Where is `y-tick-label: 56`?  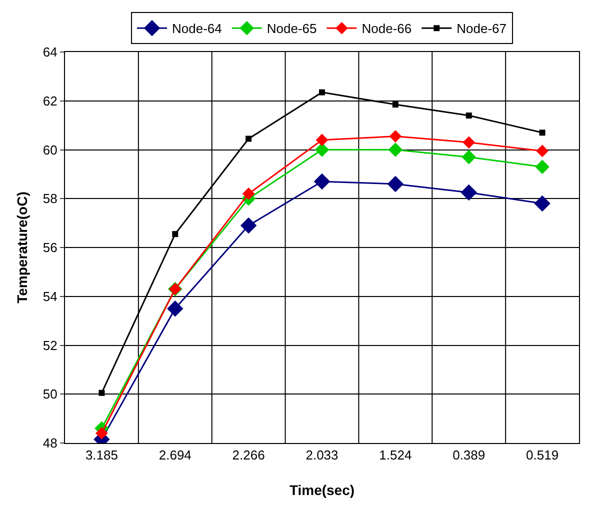
y-tick-label: 56 is located at coordinates (50, 248).